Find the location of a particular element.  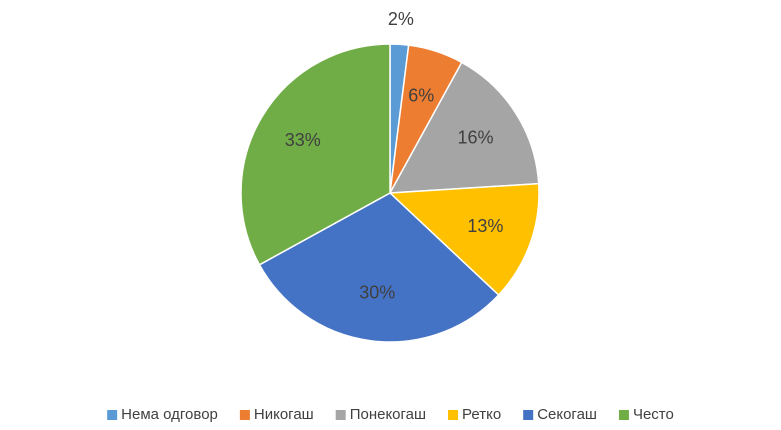

data-label: 33% is located at coordinates (303, 140).